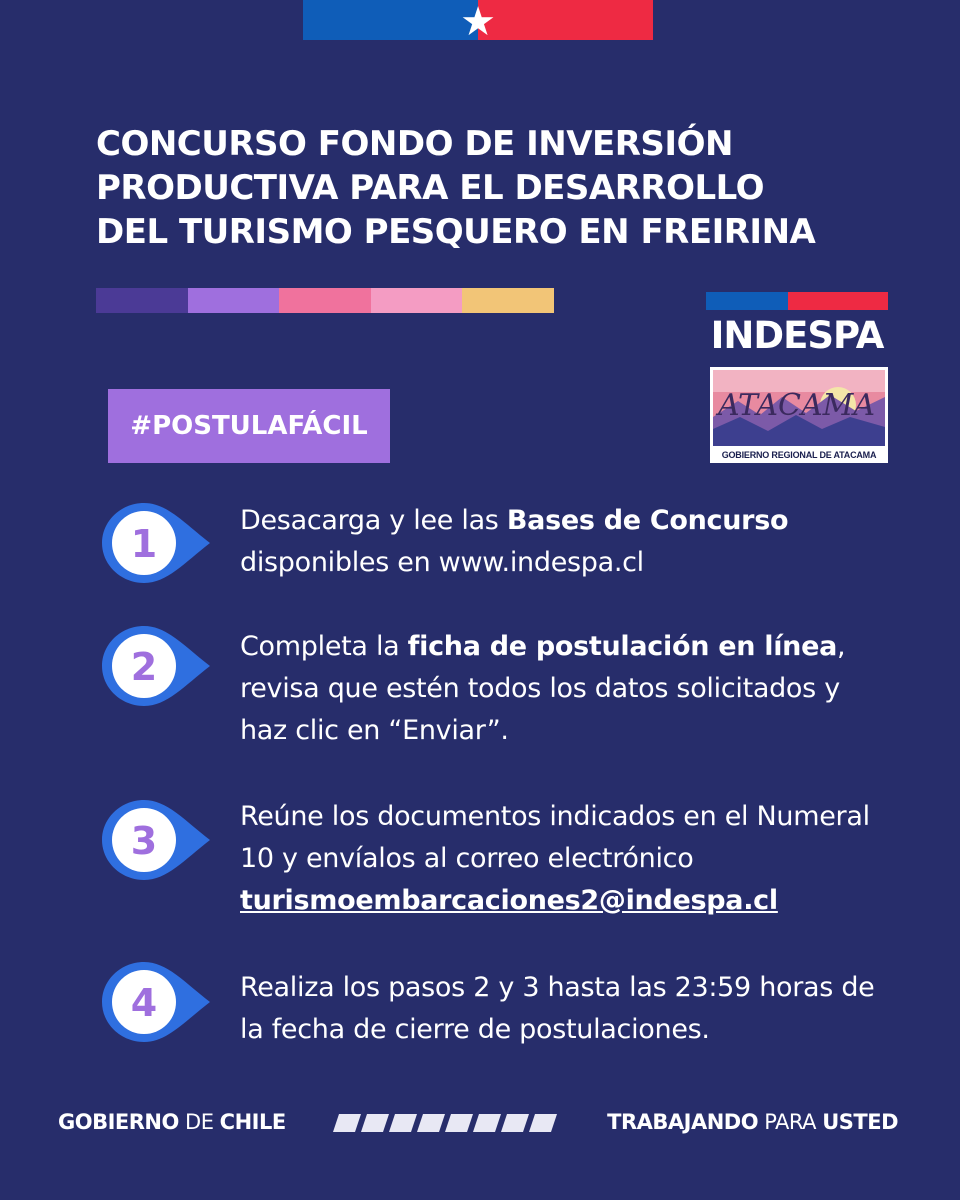  What do you see at coordinates (622, 646) in the screenshot?
I see `step-bold-text: ficha de postulación en línea` at bounding box center [622, 646].